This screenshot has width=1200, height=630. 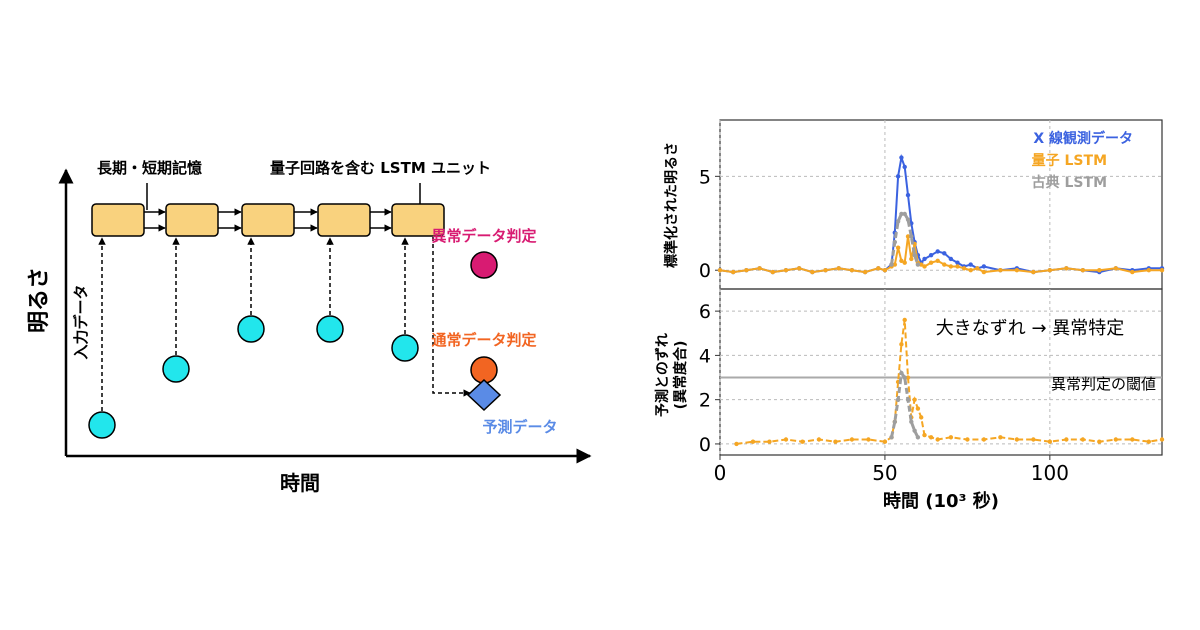 What do you see at coordinates (253, 377) in the screenshot?
I see `input-points` at bounding box center [253, 377].